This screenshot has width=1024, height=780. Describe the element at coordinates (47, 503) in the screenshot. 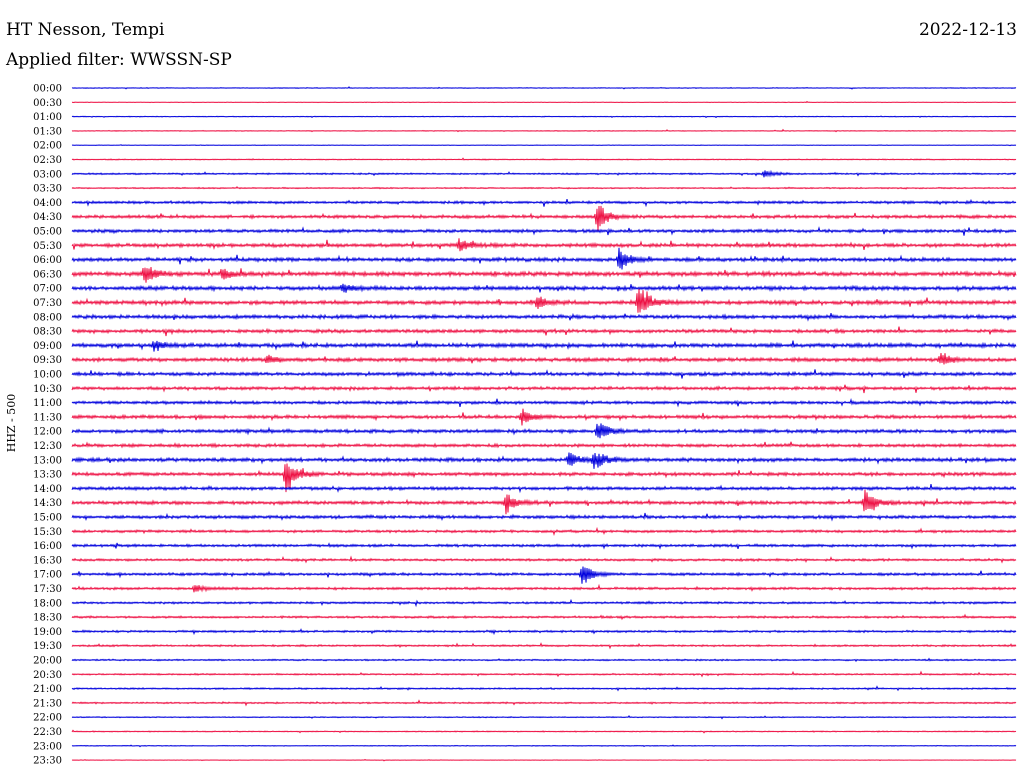

I see `row-time-label: 14:30` at that location.